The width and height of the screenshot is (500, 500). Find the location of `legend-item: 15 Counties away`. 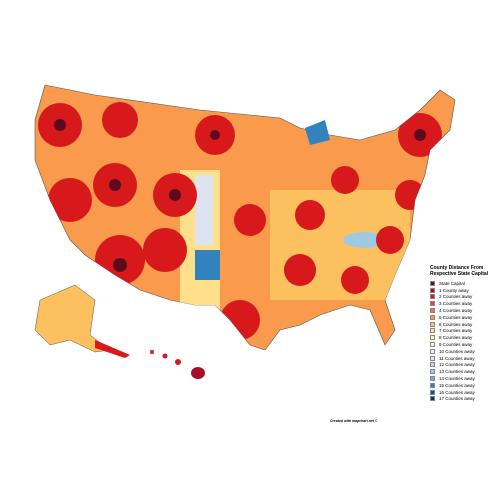

legend-item: 15 Counties away is located at coordinates (464, 385).